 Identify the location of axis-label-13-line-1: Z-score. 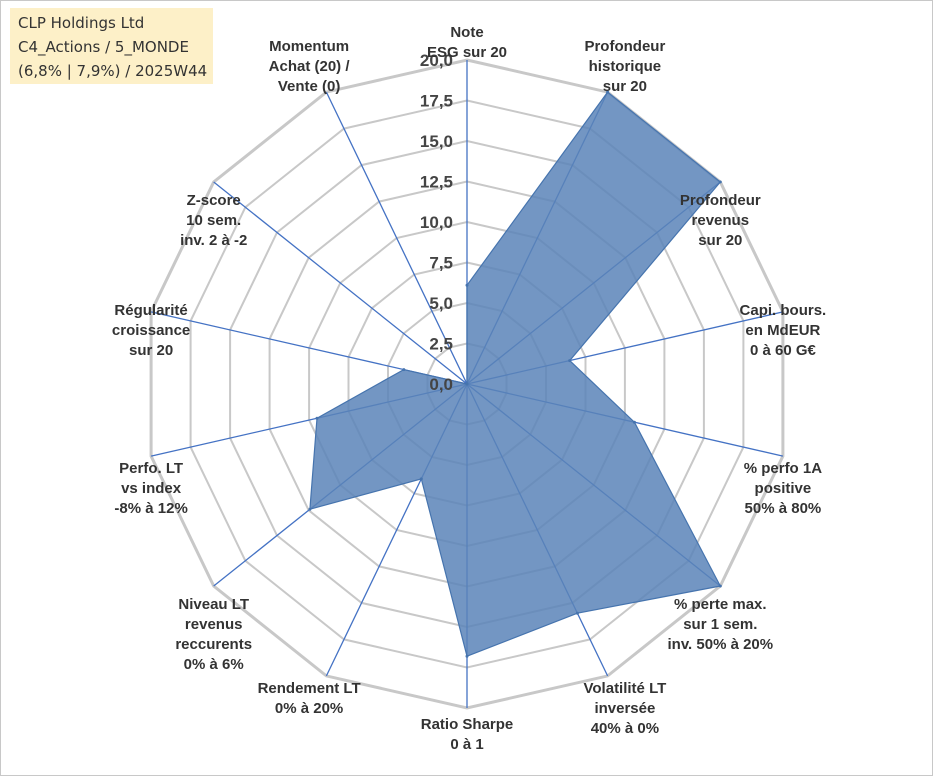
(214, 200).